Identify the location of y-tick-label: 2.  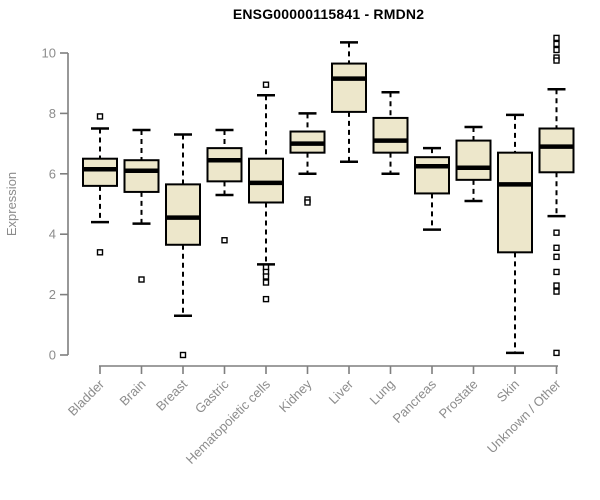
(52, 294).